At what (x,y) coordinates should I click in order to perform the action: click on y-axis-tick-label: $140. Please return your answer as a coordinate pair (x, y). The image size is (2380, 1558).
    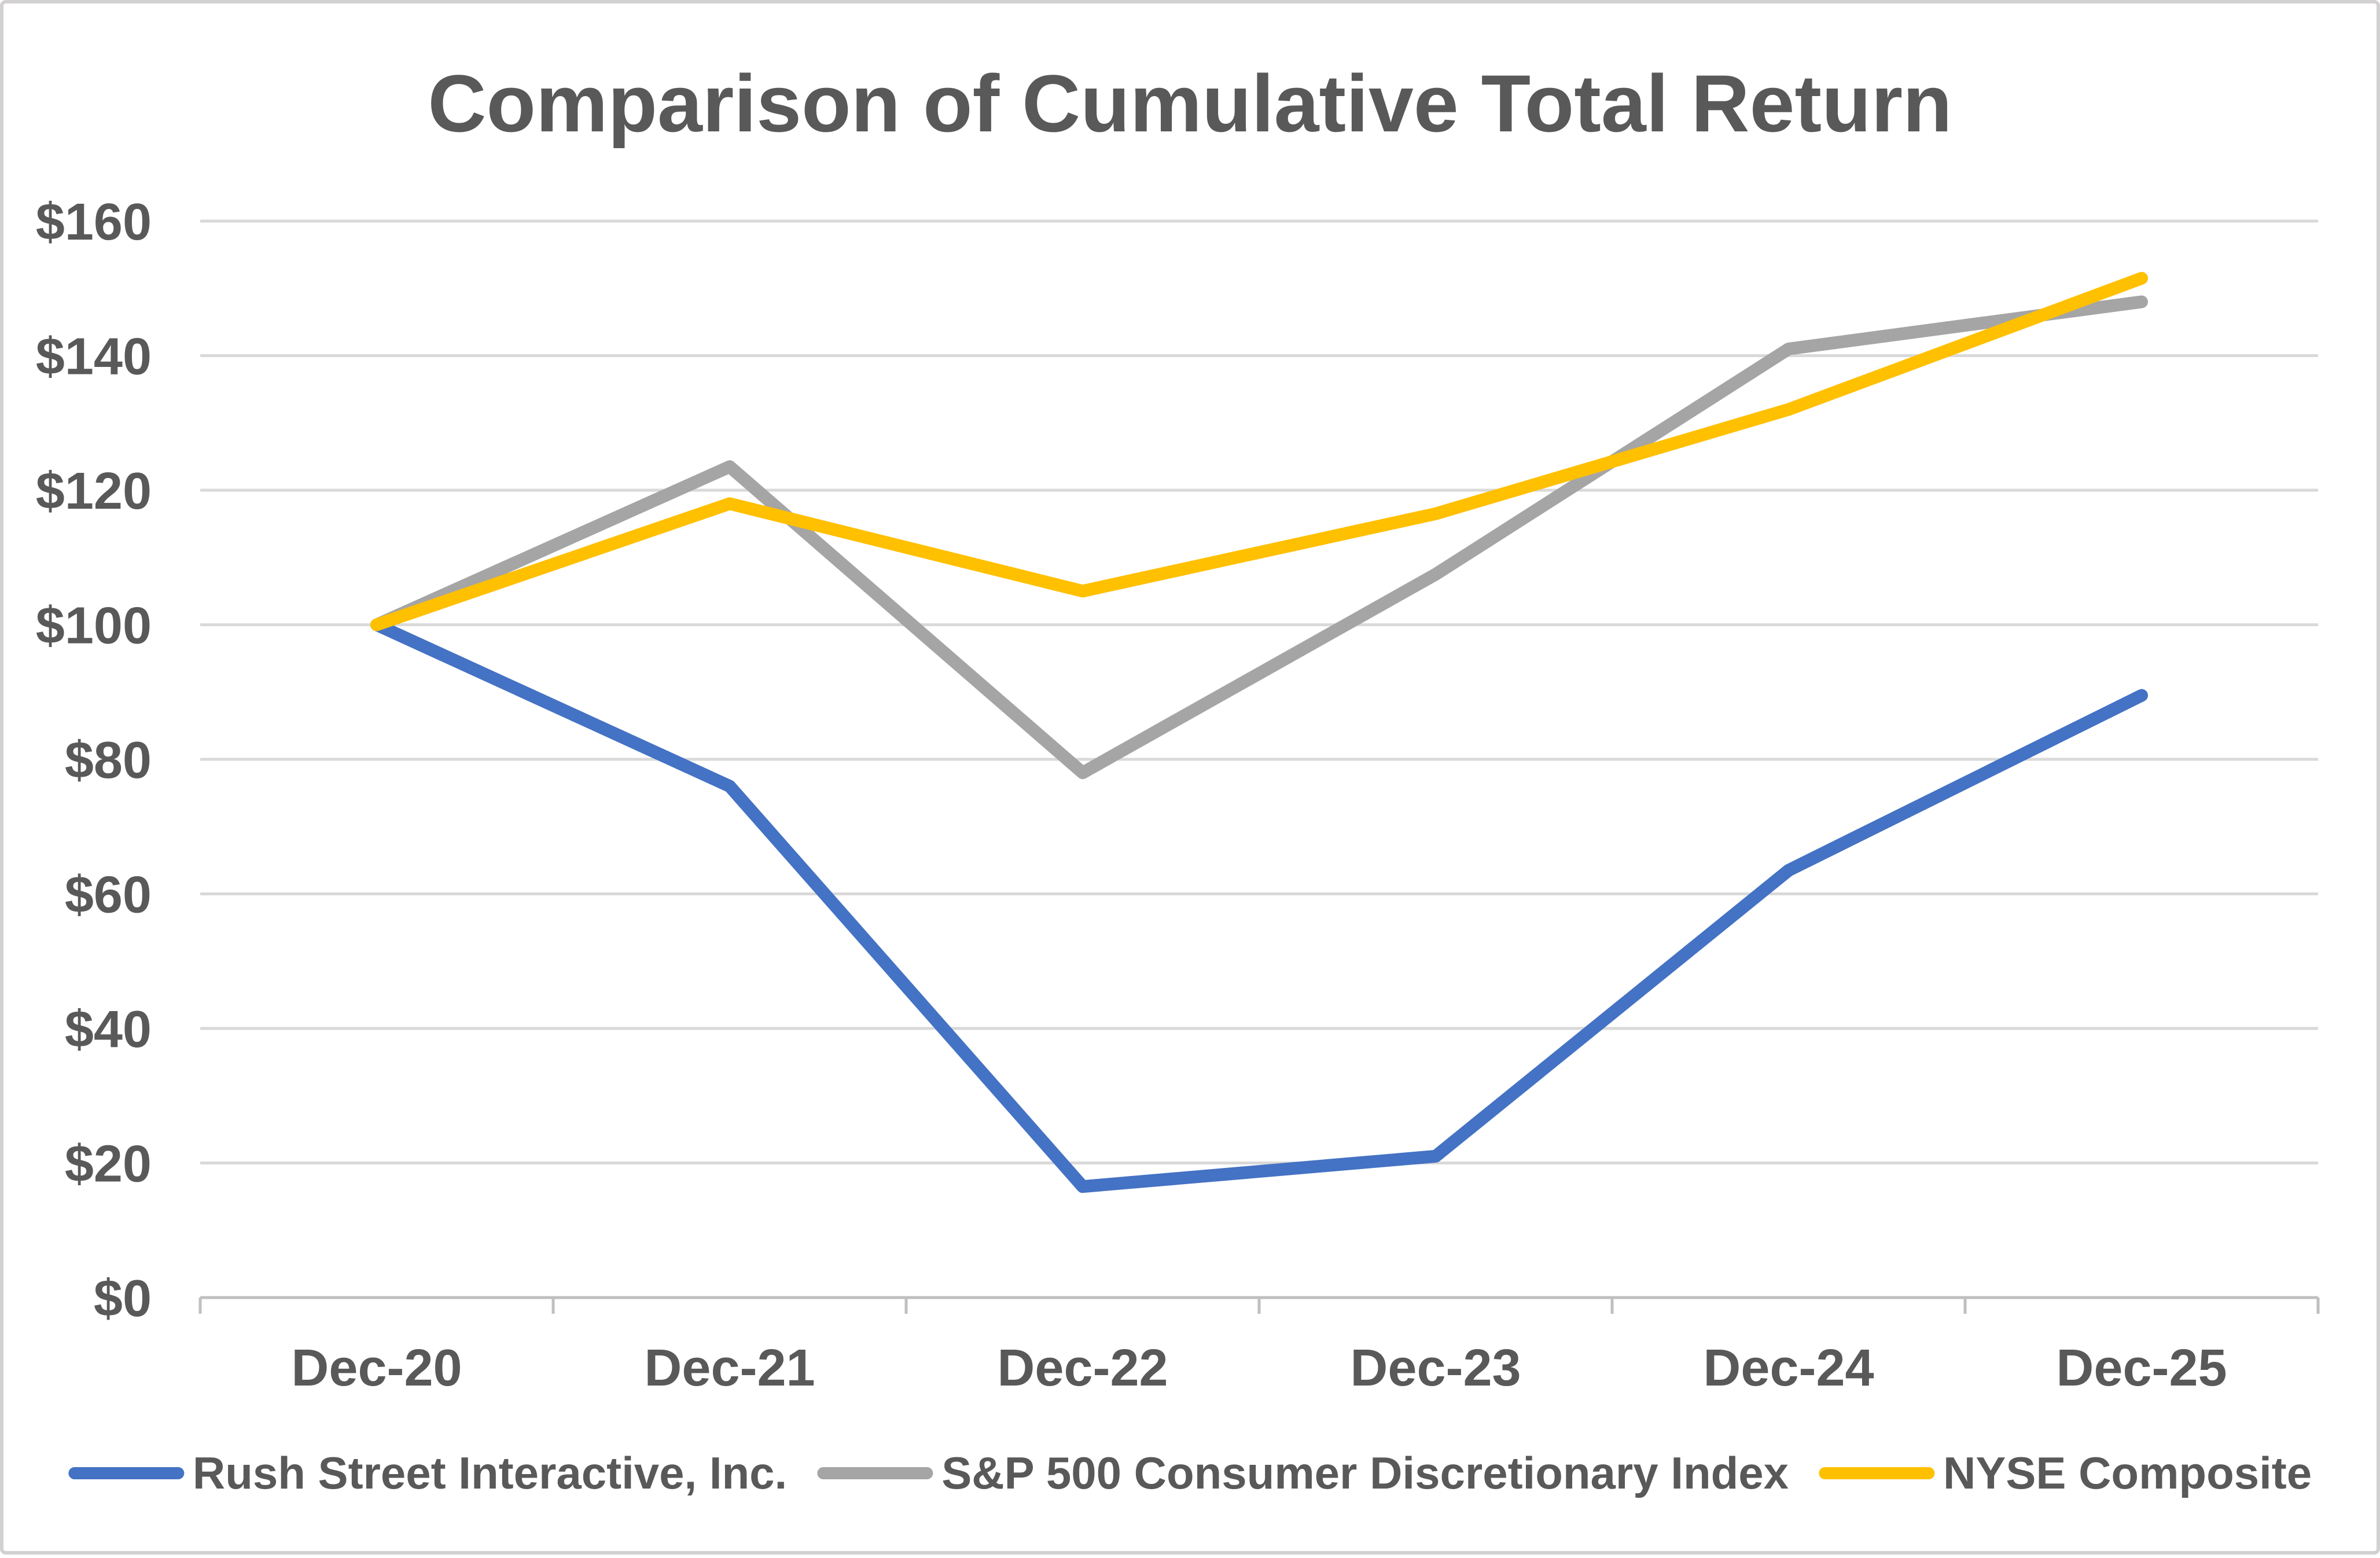
    Looking at the image, I should click on (94, 357).